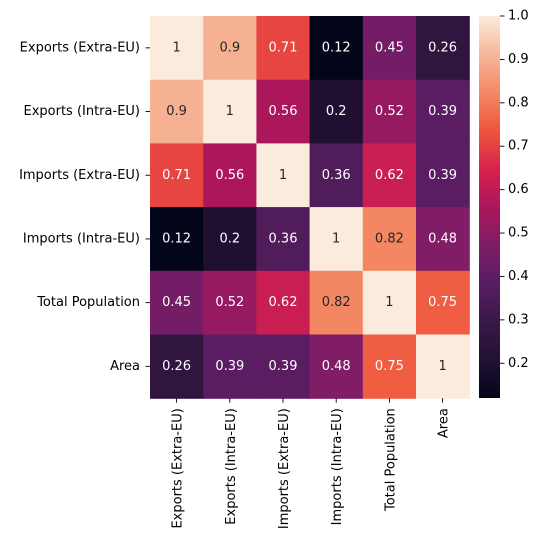 The width and height of the screenshot is (539, 549). Describe the element at coordinates (518, 319) in the screenshot. I see `colorbar-tick-label: 0.3` at that location.